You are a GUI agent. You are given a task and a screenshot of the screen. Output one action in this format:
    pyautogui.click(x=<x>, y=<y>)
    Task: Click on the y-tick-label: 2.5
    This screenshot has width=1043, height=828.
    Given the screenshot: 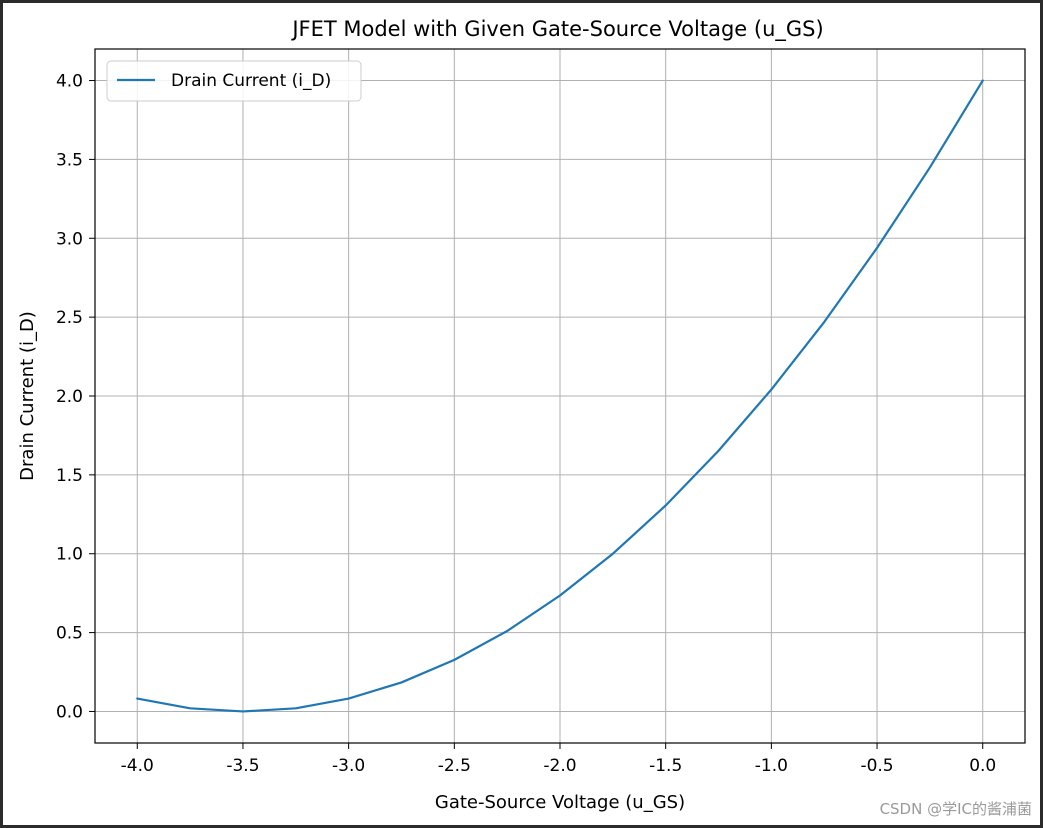 What is the action you would take?
    pyautogui.click(x=69, y=318)
    